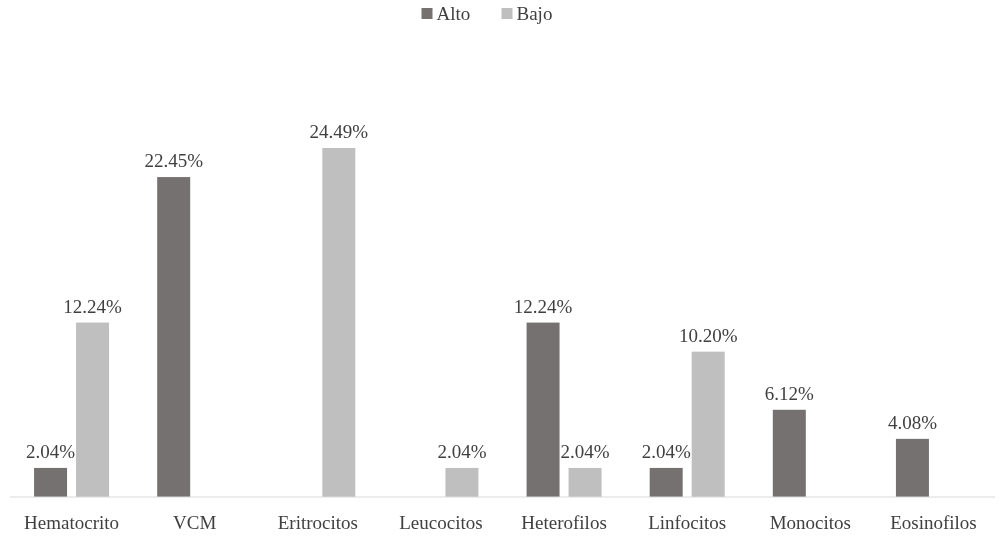 The image size is (1003, 539). What do you see at coordinates (317, 522) in the screenshot?
I see `x-tick-label: Eritrocitos` at bounding box center [317, 522].